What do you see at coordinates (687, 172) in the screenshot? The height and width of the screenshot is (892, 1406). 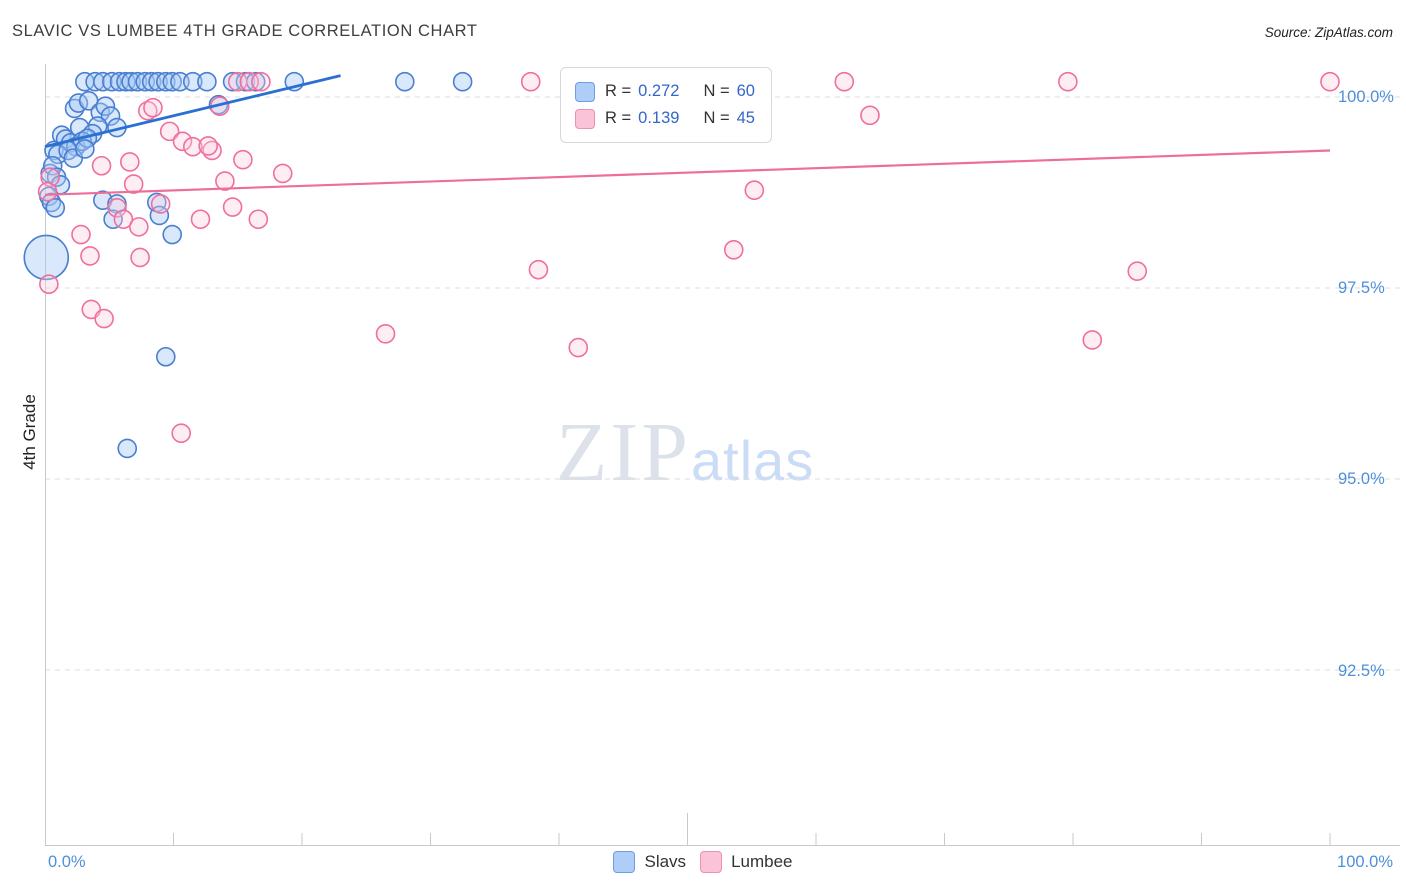 I see `trend-line-lumbee` at bounding box center [687, 172].